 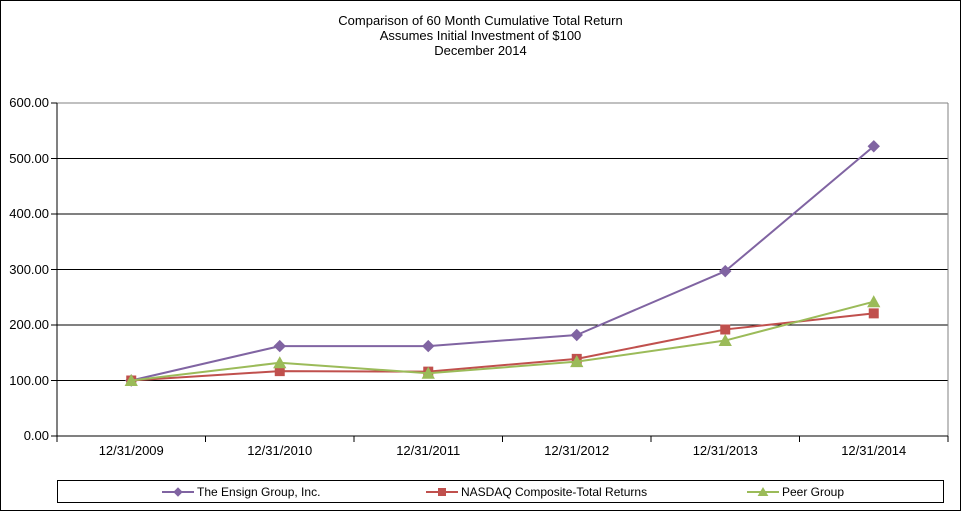 I want to click on series-line-peer-group, so click(x=503, y=341).